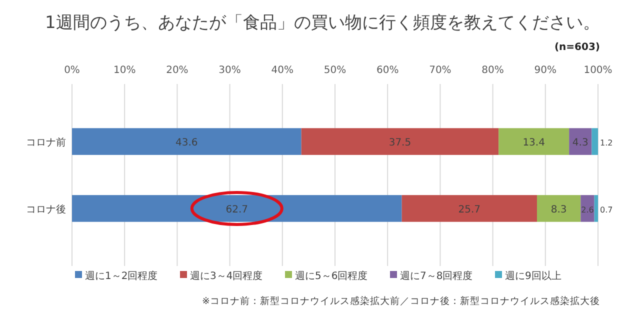 The height and width of the screenshot is (322, 640). Describe the element at coordinates (72, 70) in the screenshot. I see `x-tick-label: 0%` at that location.